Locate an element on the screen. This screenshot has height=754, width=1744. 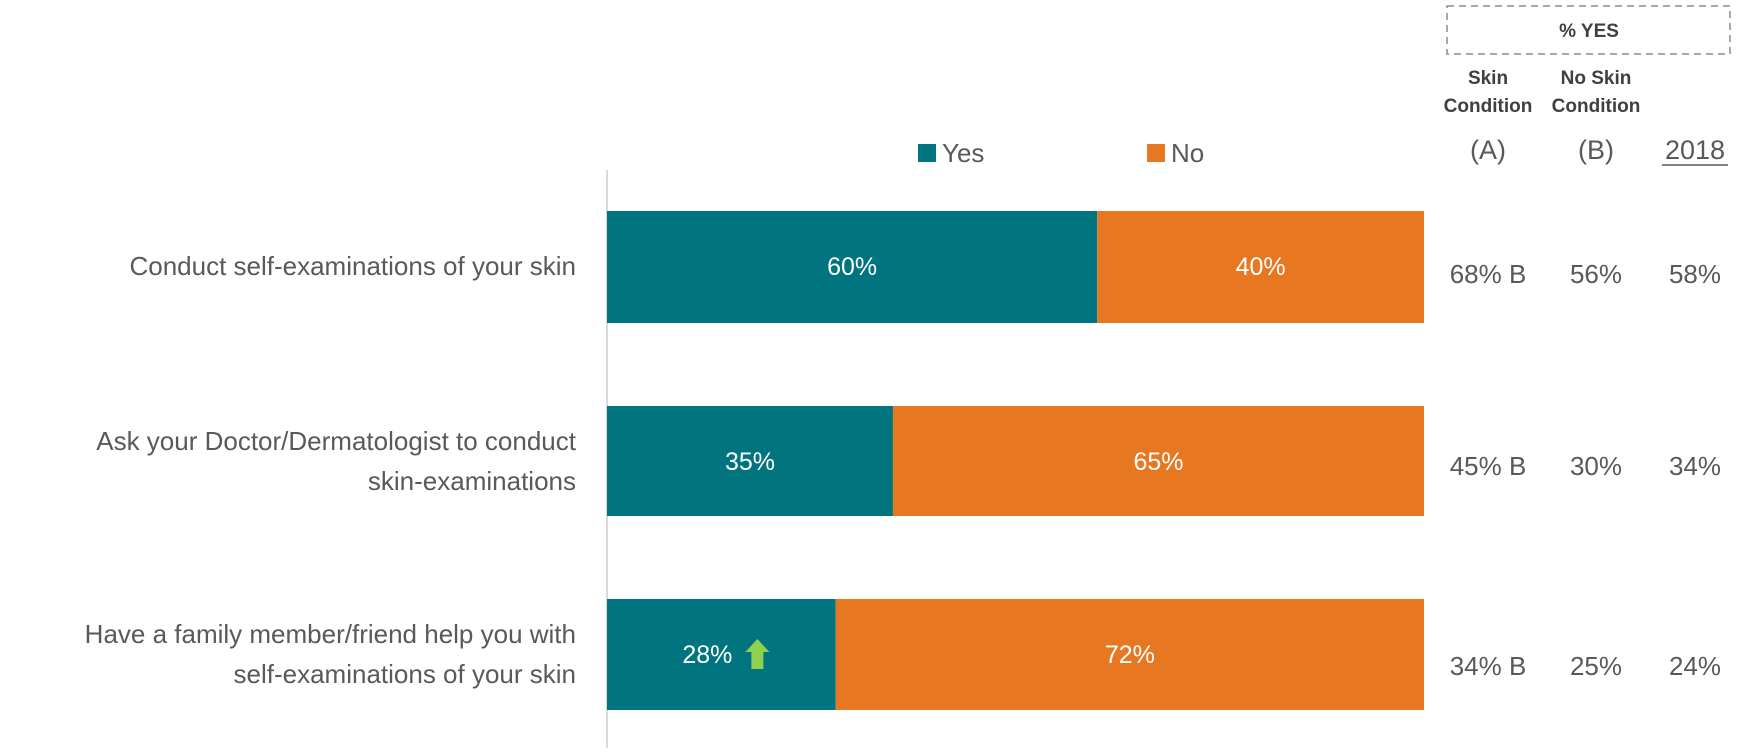
table-cell: 34% is located at coordinates (1695, 466).